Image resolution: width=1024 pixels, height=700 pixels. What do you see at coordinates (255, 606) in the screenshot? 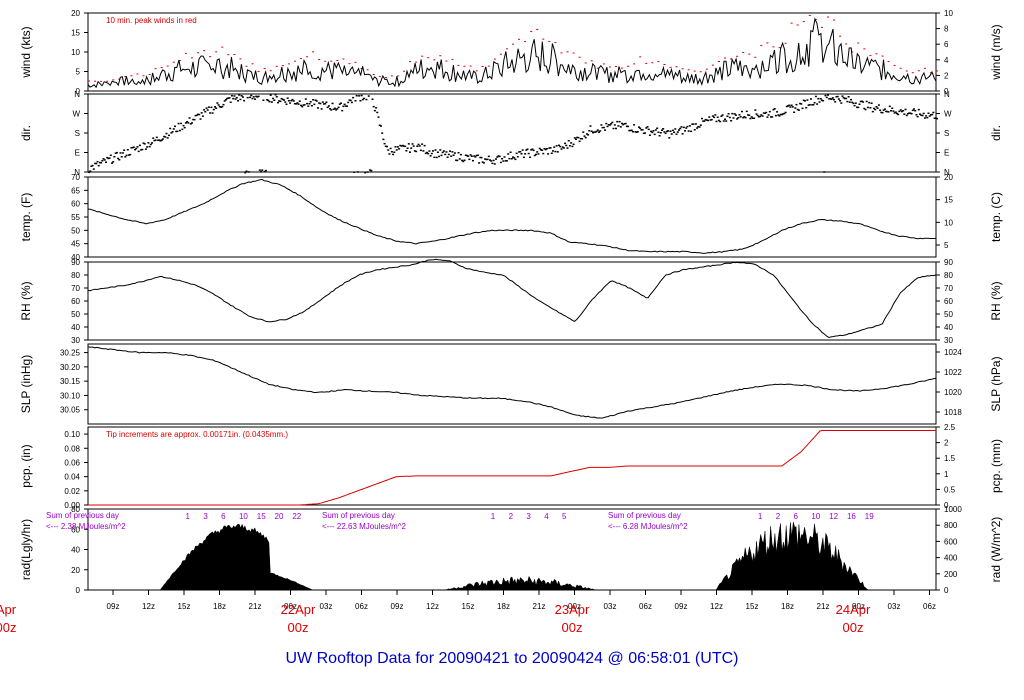
I see `x-tick-label: 21z` at bounding box center [255, 606].